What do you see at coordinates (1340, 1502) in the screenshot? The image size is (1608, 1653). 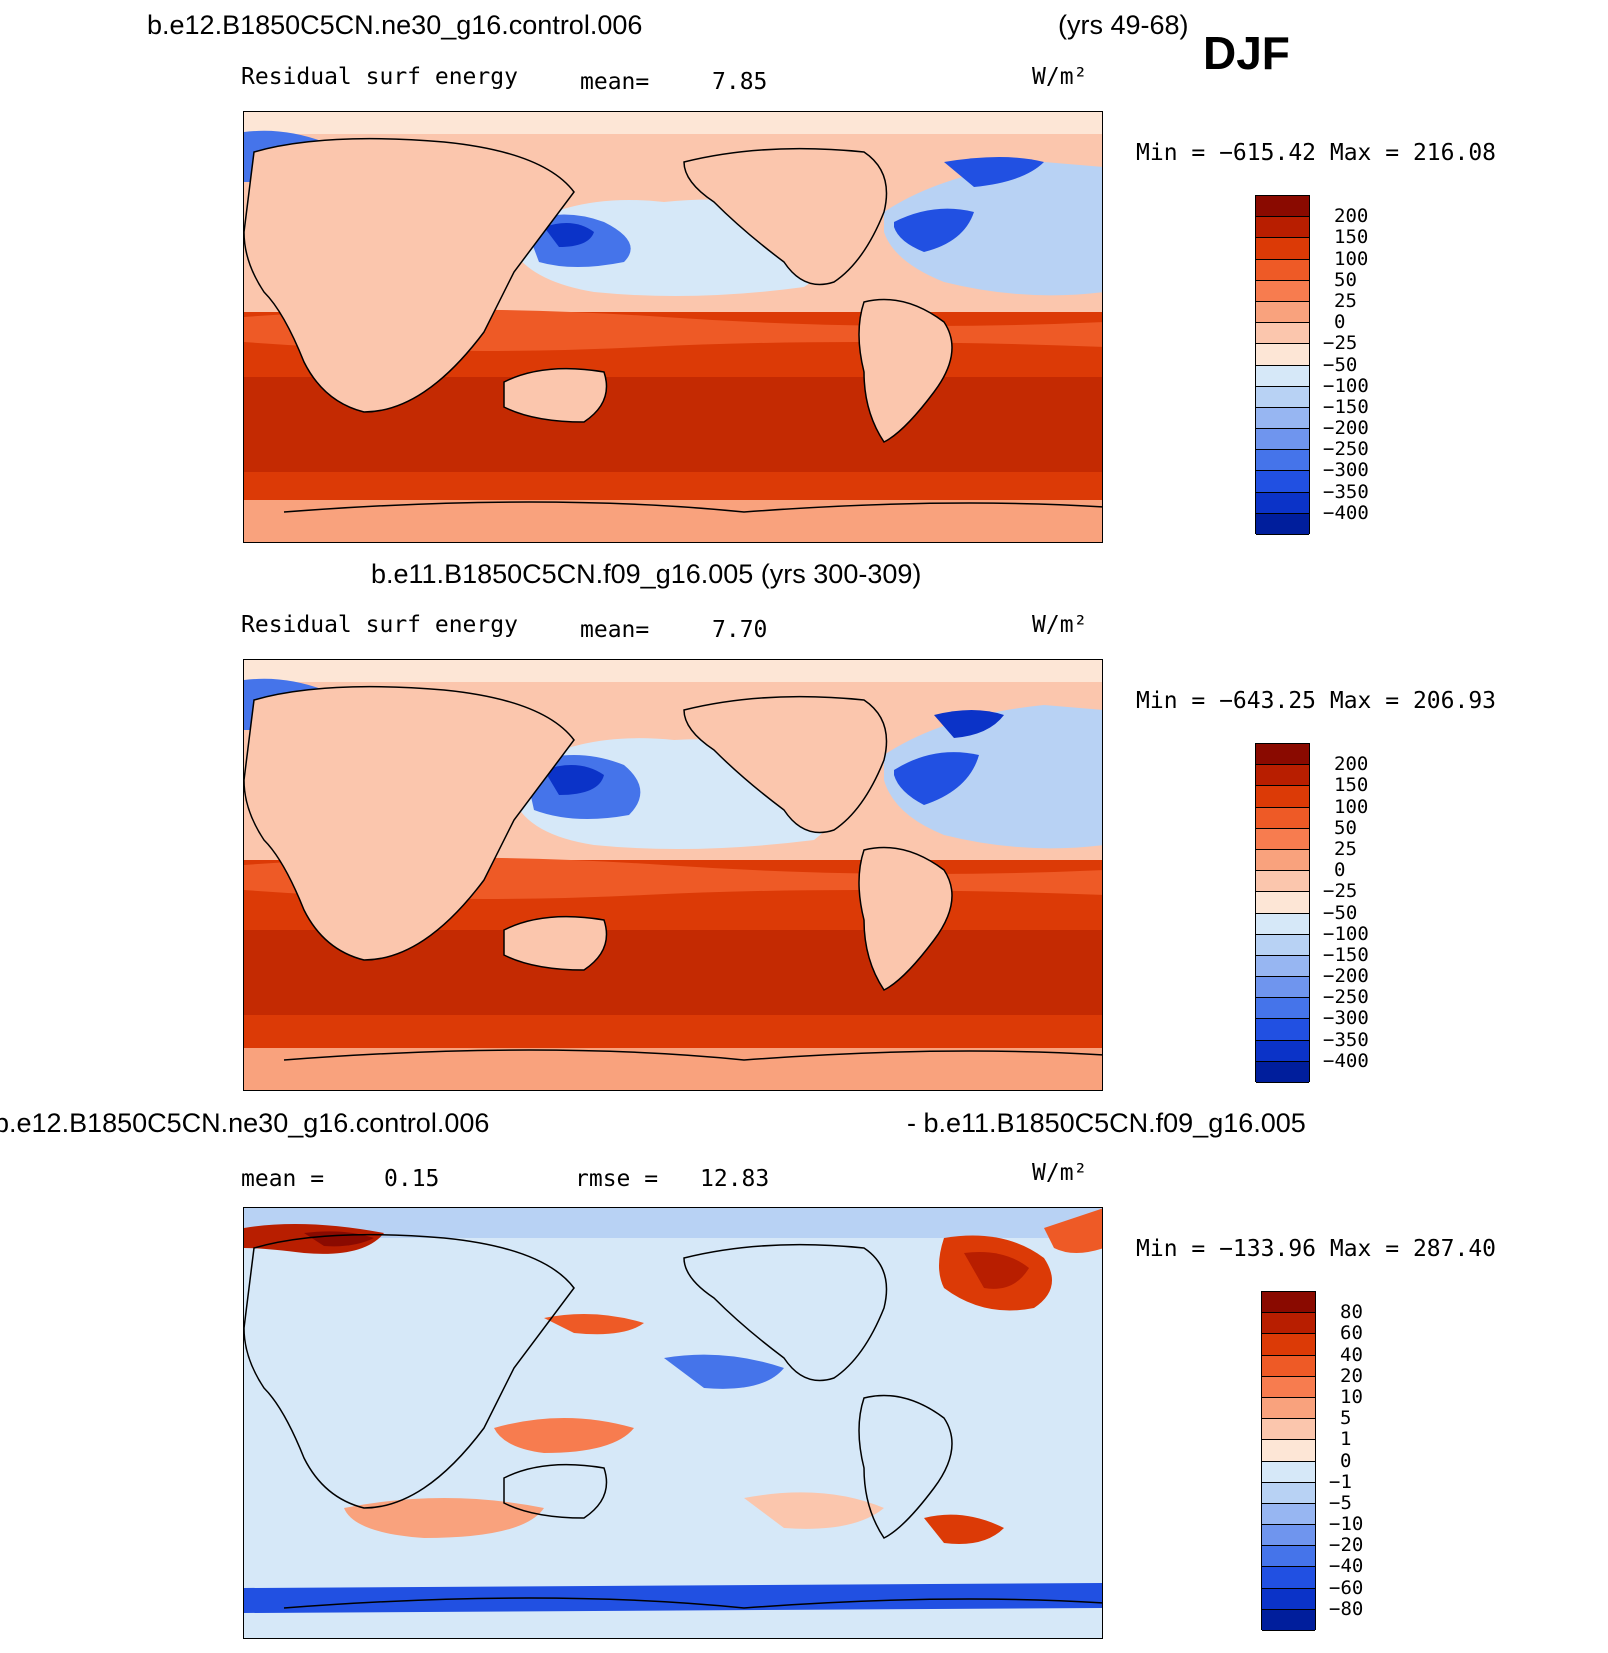 I see `colorbar-label: −5` at bounding box center [1340, 1502].